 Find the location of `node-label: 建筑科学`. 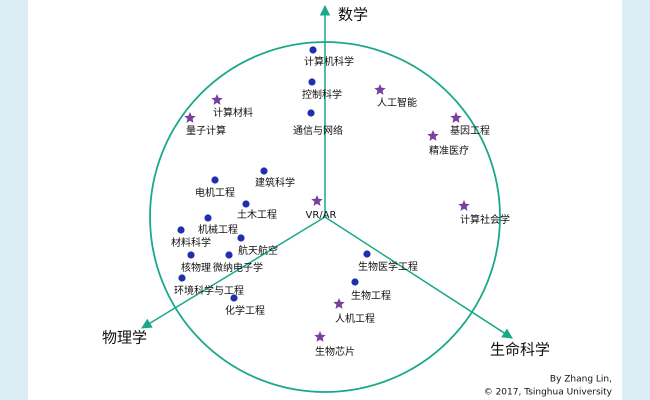

node-label: 建筑科学 is located at coordinates (275, 182).